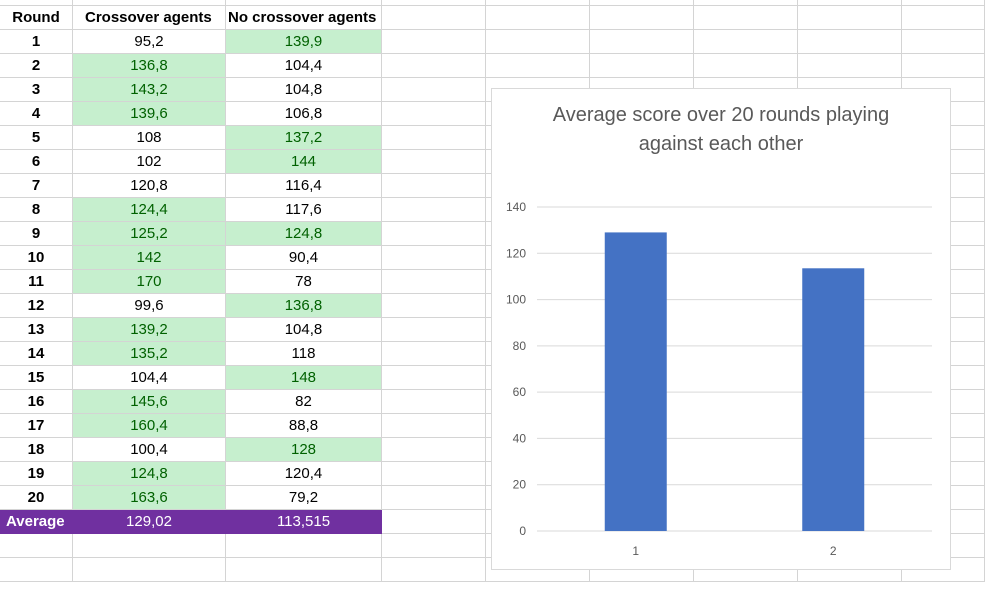  What do you see at coordinates (304, 402) in the screenshot?
I see `no-crossover-score-cell: 82` at bounding box center [304, 402].